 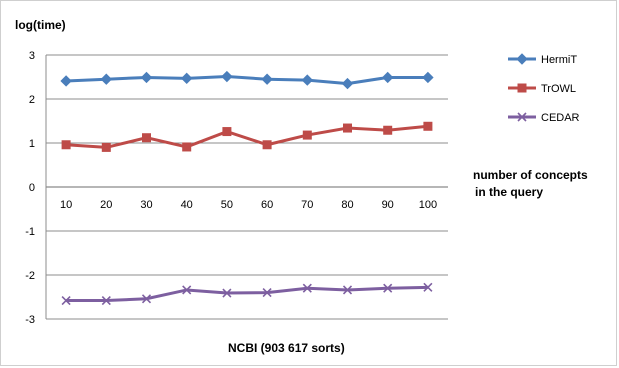 I want to click on legend-item-cedar: CEDAR, so click(x=544, y=118).